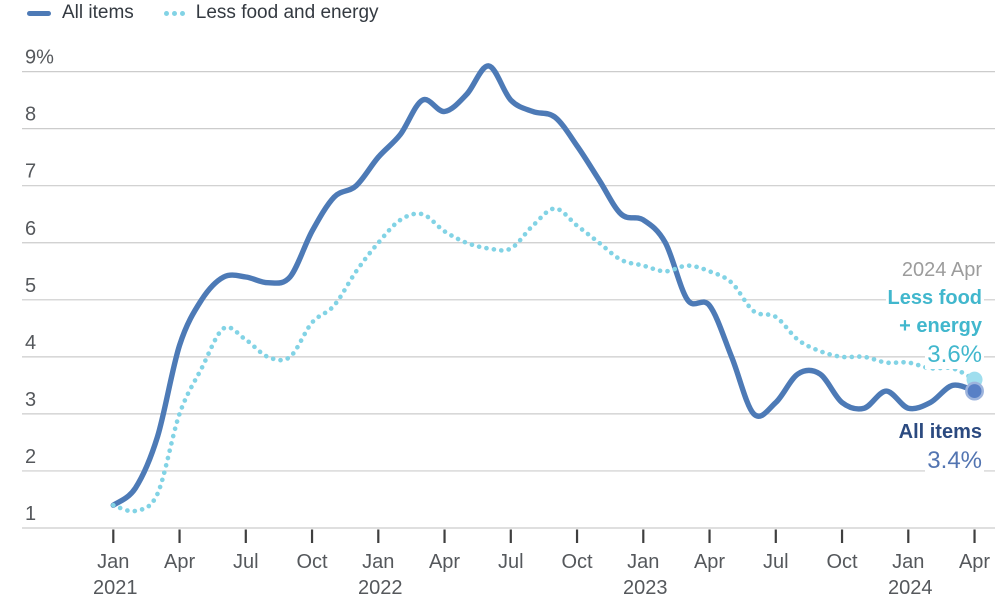 Image resolution: width=1000 pixels, height=607 pixels. Describe the element at coordinates (954, 461) in the screenshot. I see `annotation-all-items-value: 3.4%` at that location.